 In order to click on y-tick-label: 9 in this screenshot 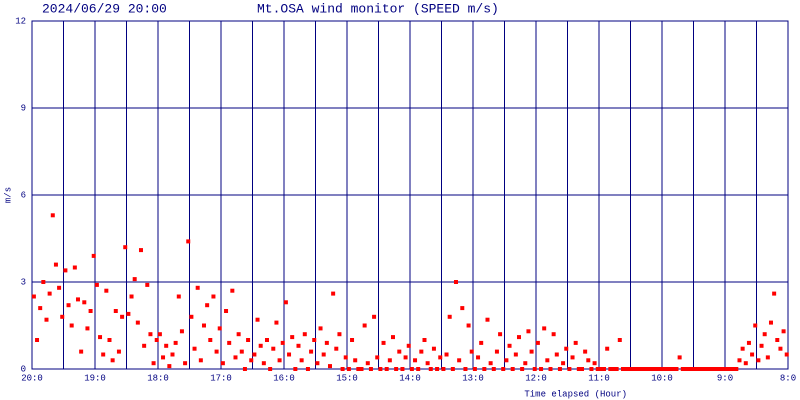, I will do `click(23, 108)`.